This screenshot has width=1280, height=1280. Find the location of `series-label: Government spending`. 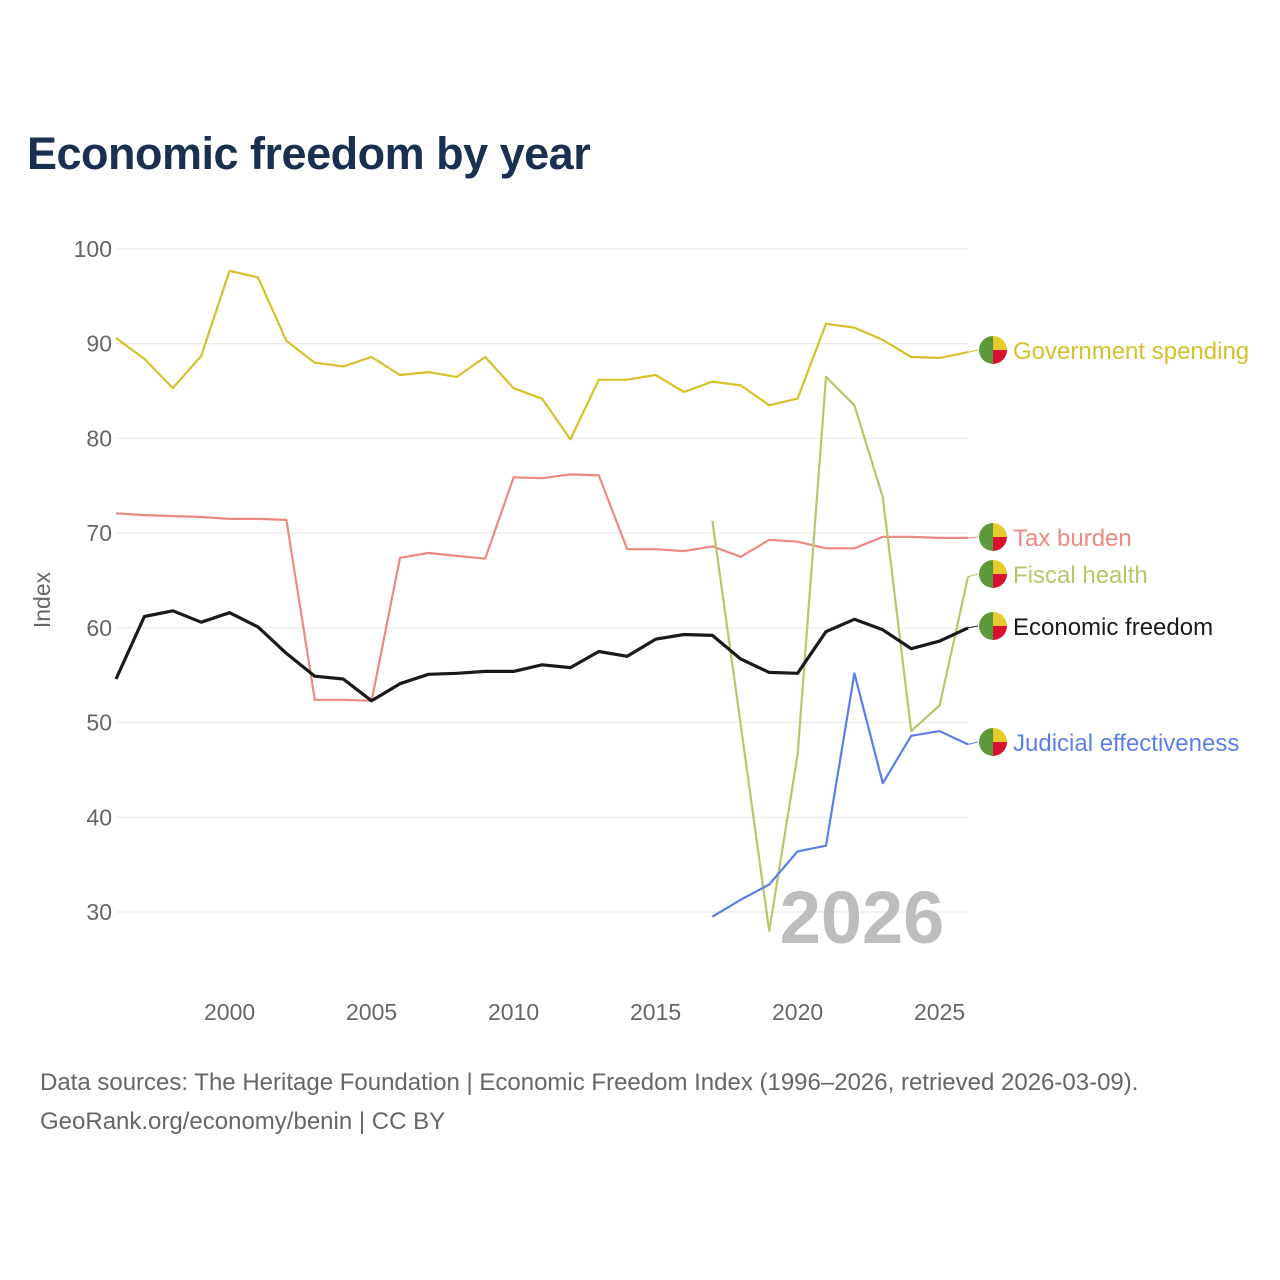

series-label: Government spending is located at coordinates (1131, 351).